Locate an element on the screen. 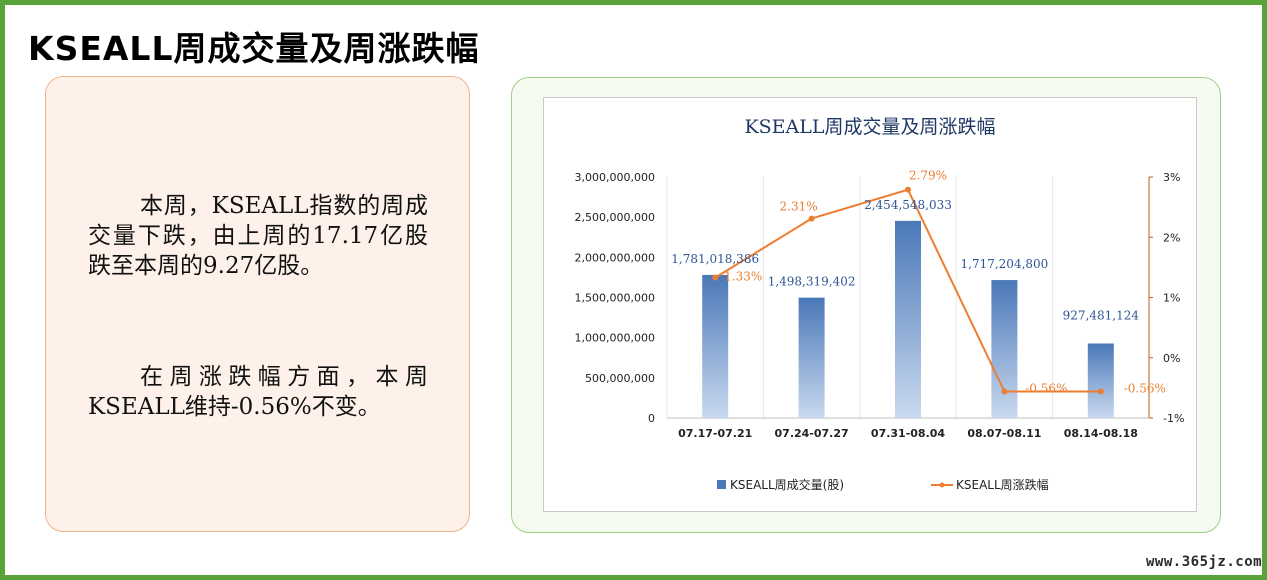 The width and height of the screenshot is (1267, 580). y-left-tick-label: 3,000,000,000 is located at coordinates (615, 177).